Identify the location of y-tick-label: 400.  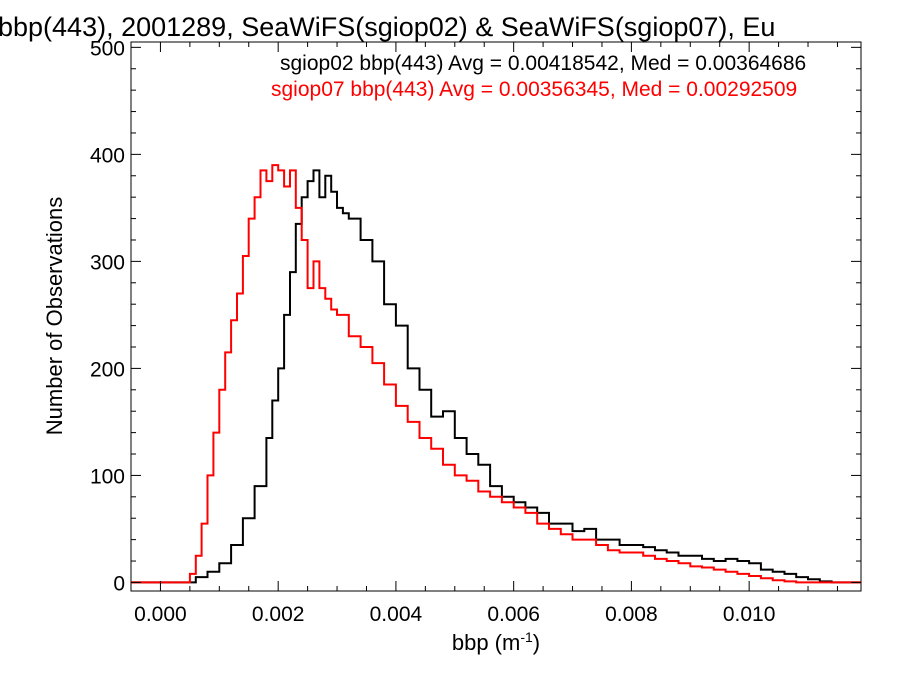
(107, 155).